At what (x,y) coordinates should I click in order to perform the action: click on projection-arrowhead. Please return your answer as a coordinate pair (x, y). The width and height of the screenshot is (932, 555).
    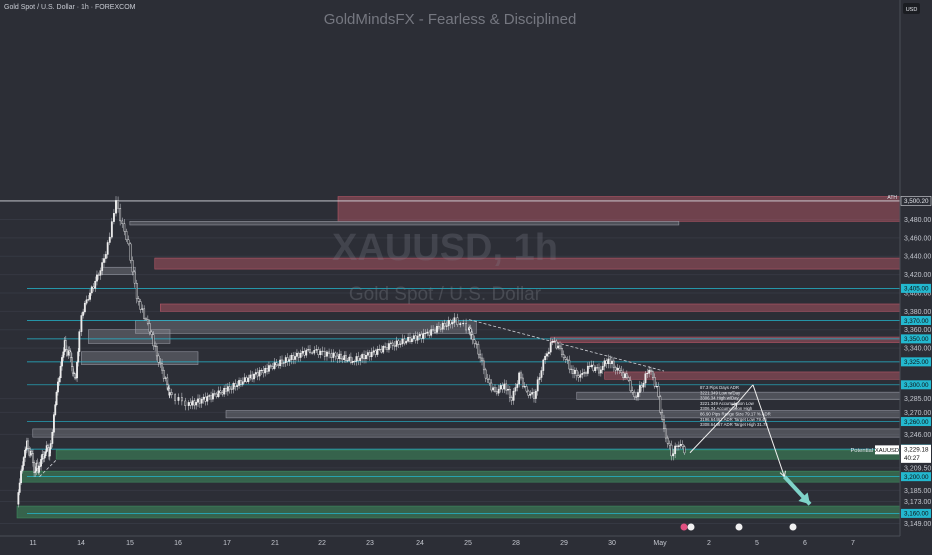
    Looking at the image, I should click on (804, 498).